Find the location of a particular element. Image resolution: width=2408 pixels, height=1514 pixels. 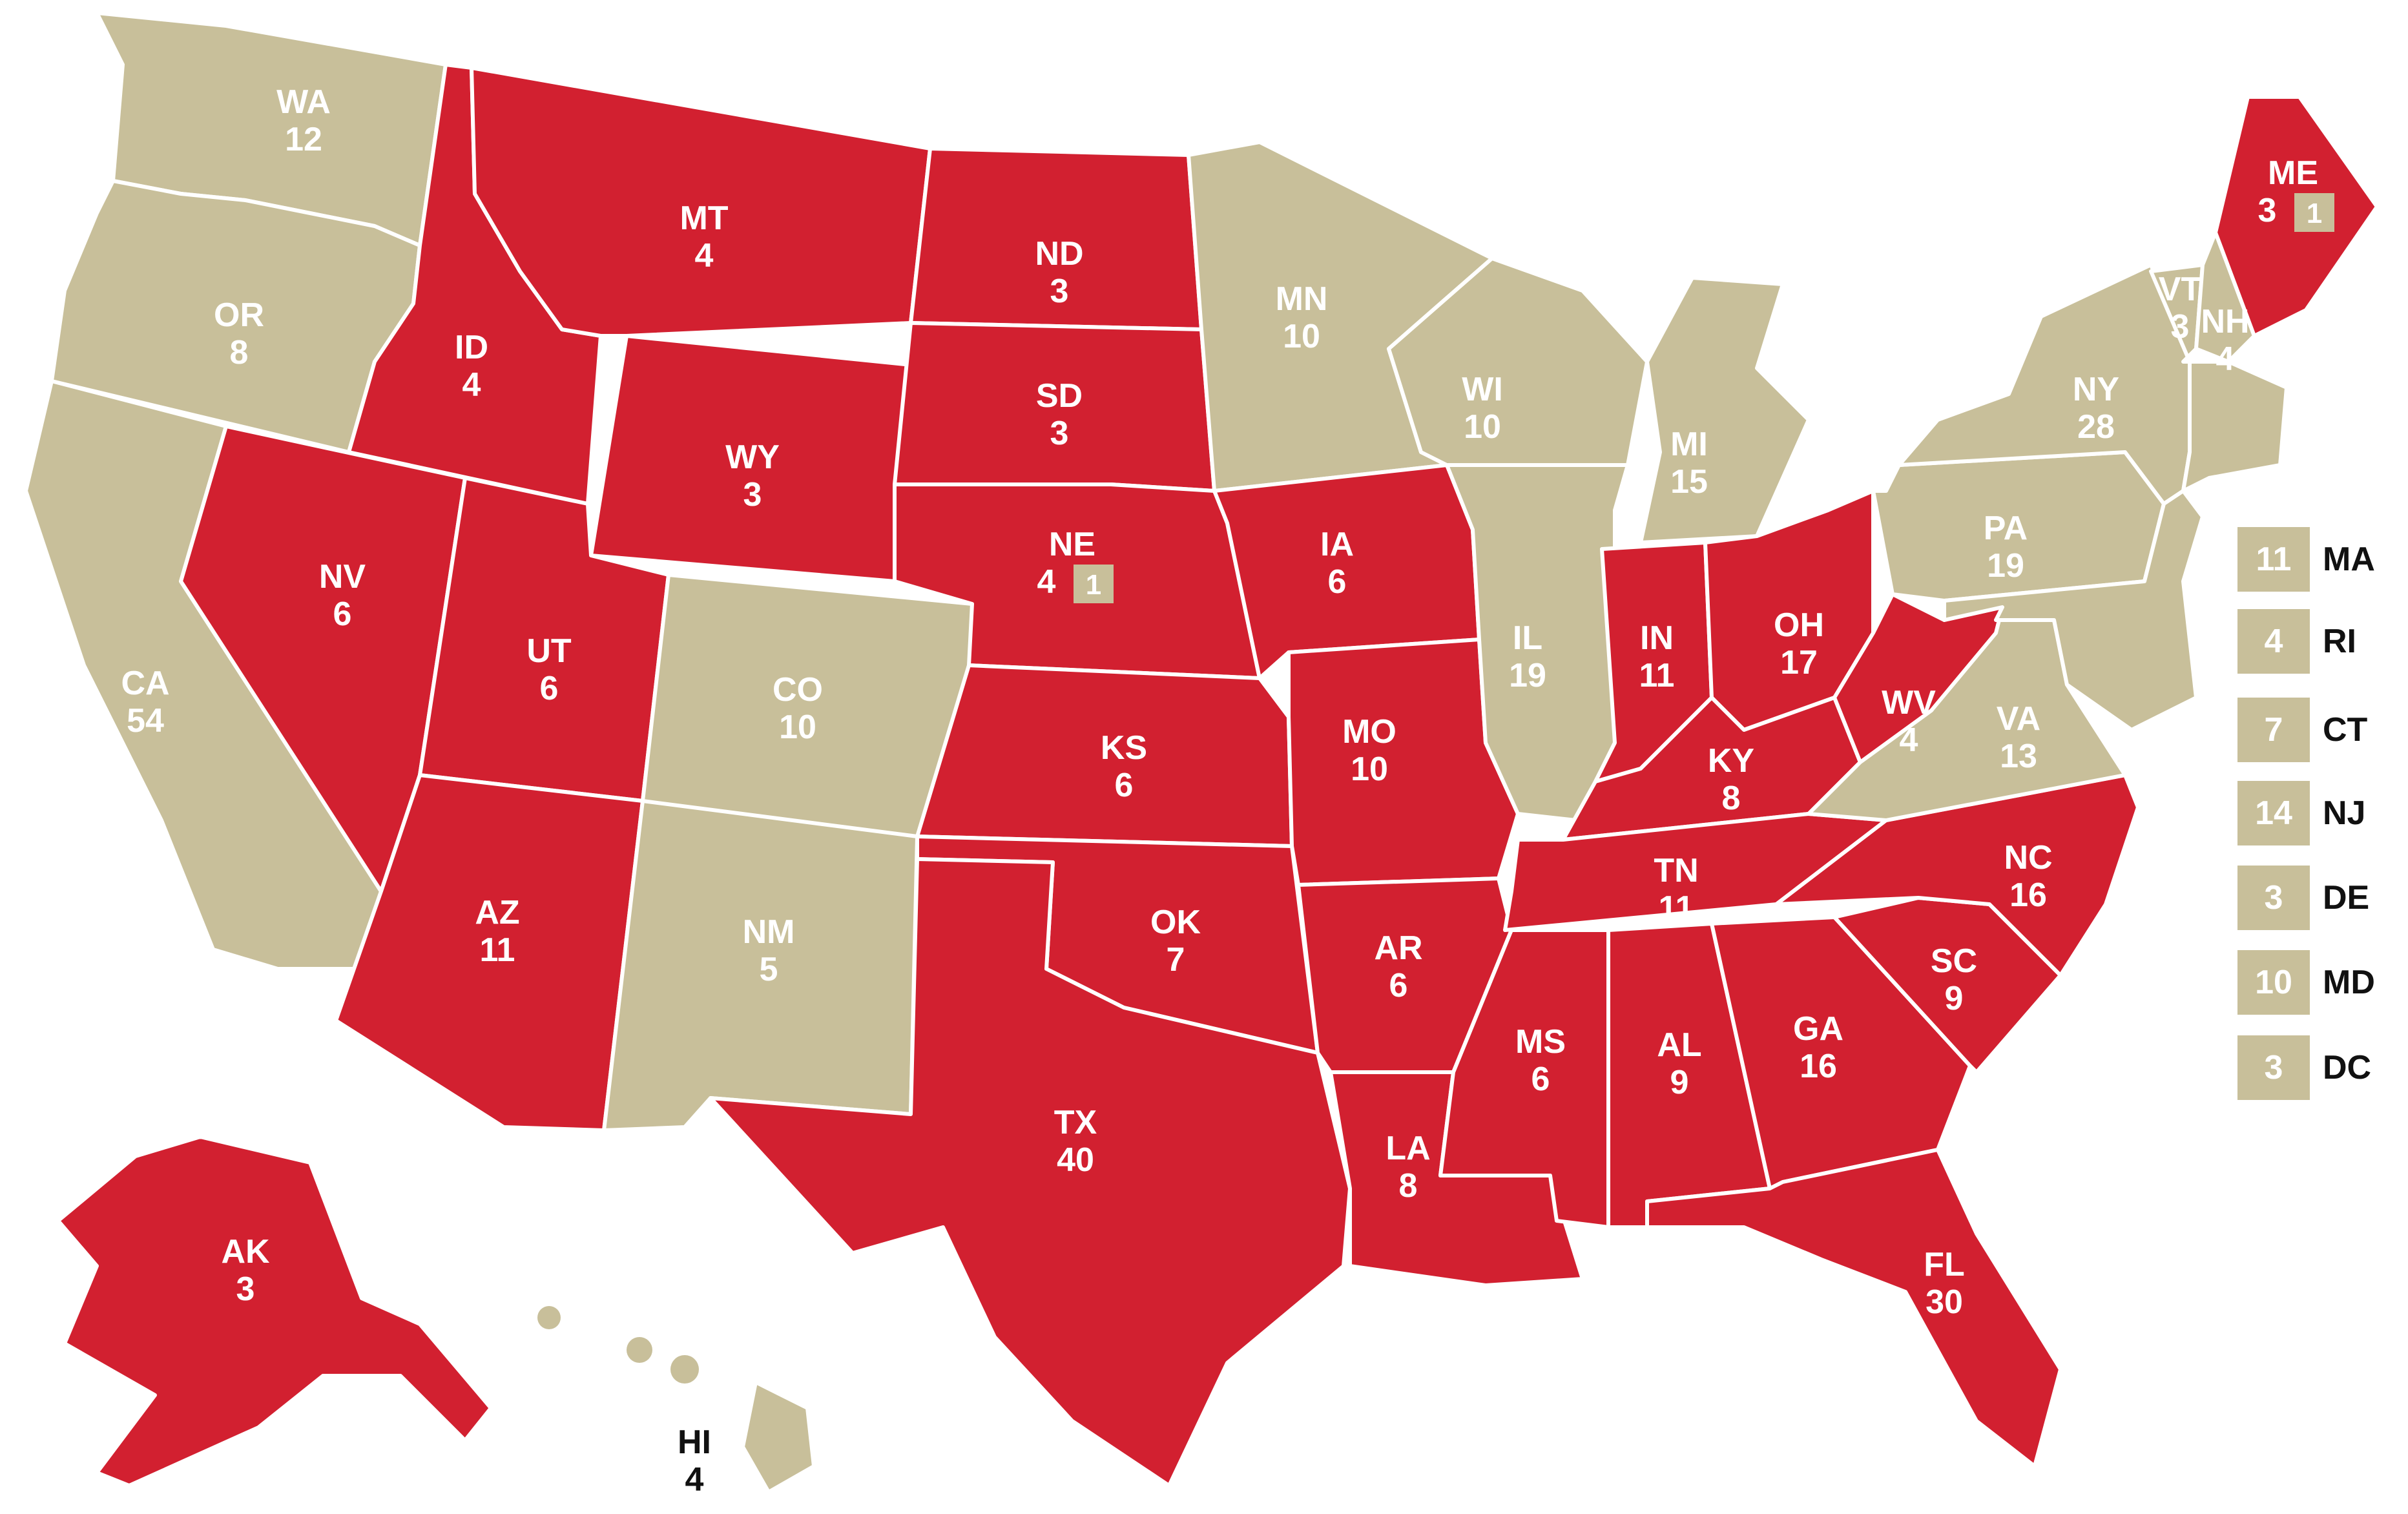

state-abbr: SD is located at coordinates (1059, 396).